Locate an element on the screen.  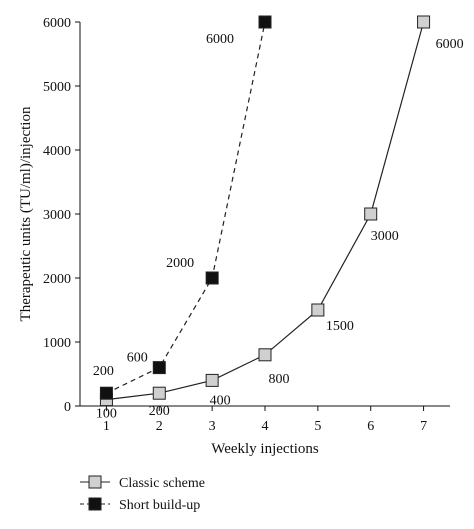
legend-label-short-build-up: Short build-up is located at coordinates (159, 505).